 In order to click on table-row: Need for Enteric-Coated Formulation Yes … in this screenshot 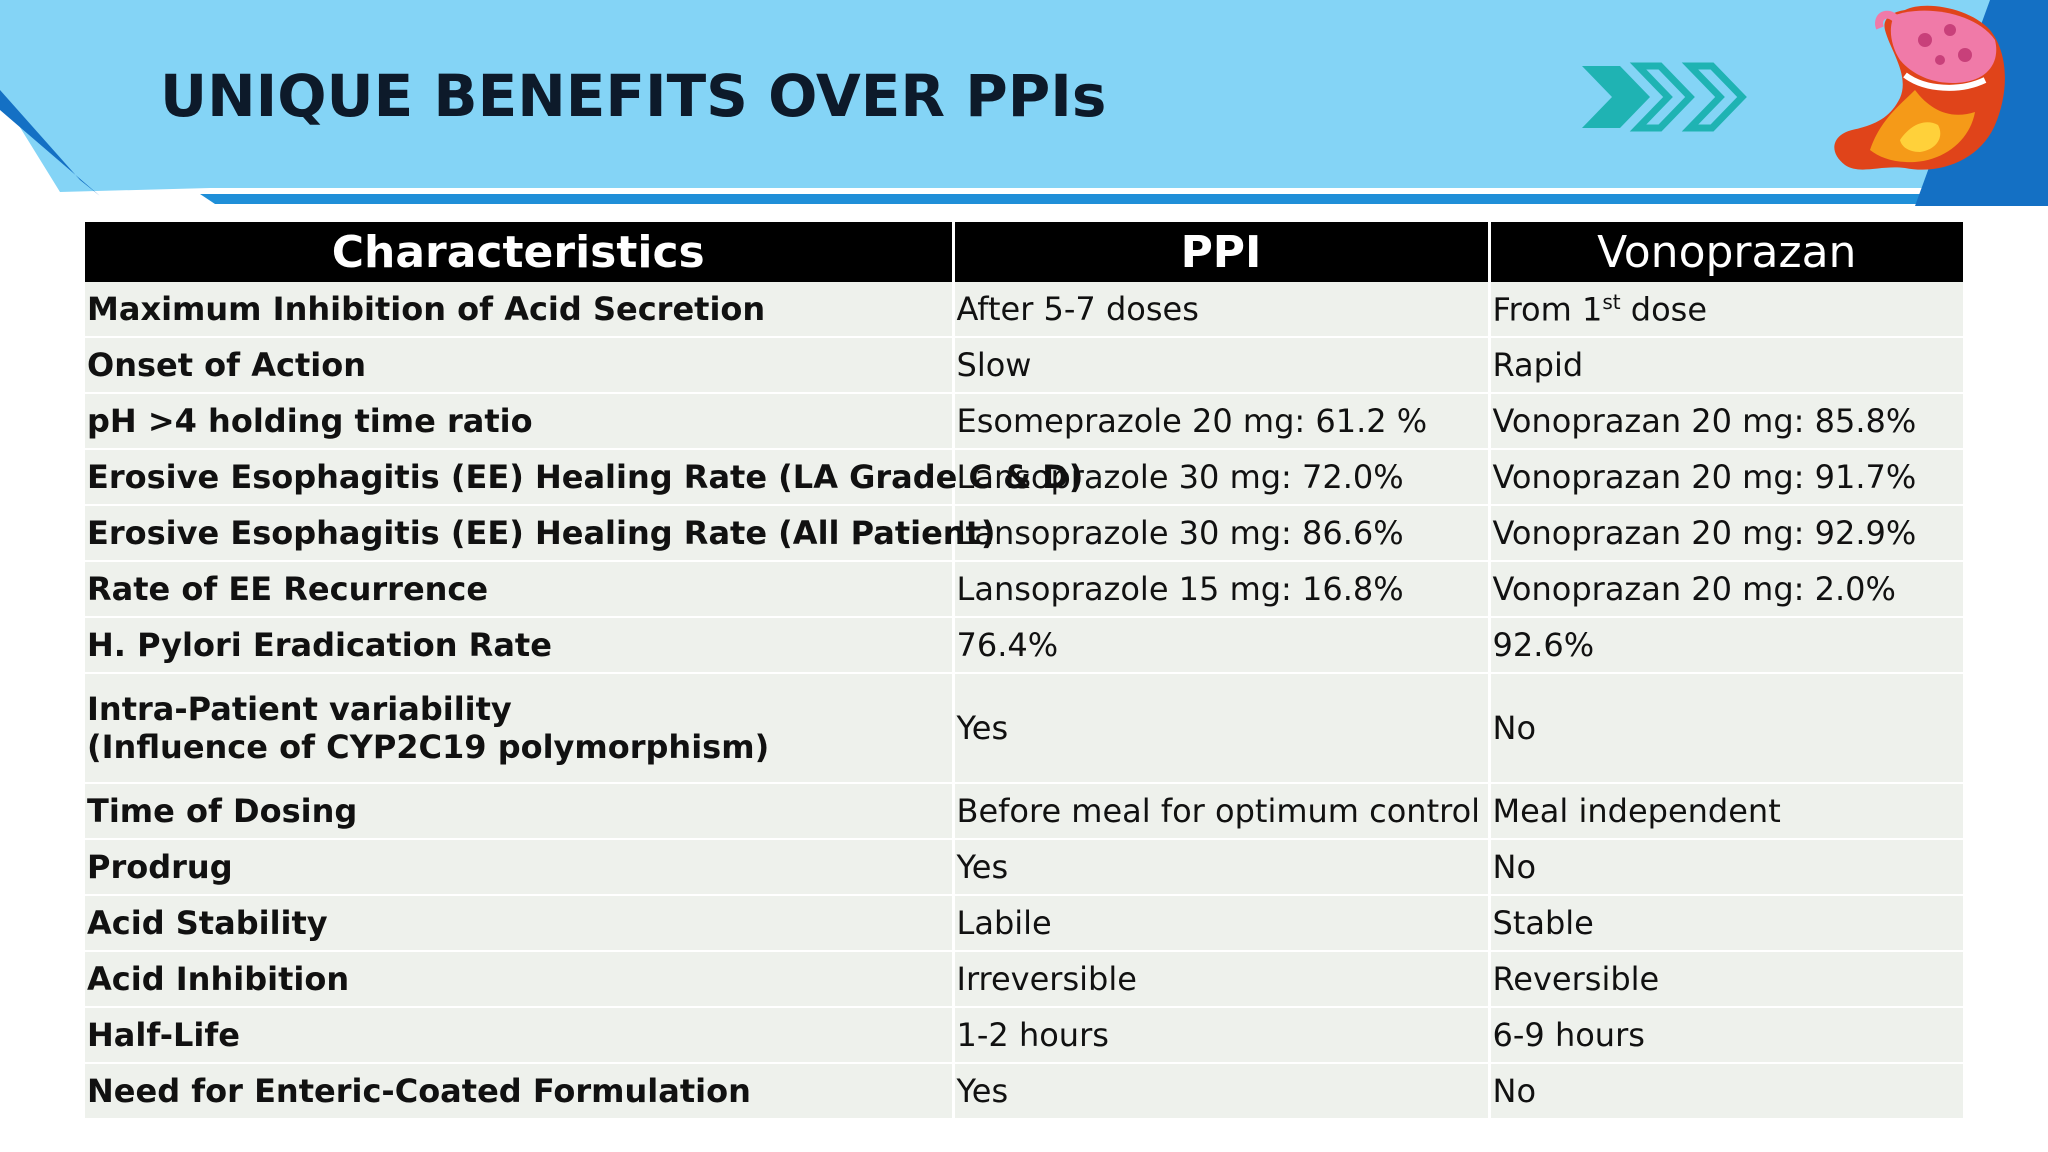, I will do `click(1024, 1091)`.